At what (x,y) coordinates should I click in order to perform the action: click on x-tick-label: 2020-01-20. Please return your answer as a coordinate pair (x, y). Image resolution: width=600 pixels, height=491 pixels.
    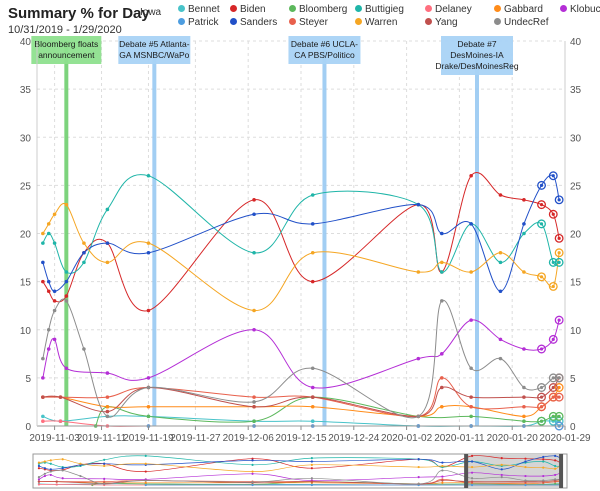
    Looking at the image, I should click on (513, 438).